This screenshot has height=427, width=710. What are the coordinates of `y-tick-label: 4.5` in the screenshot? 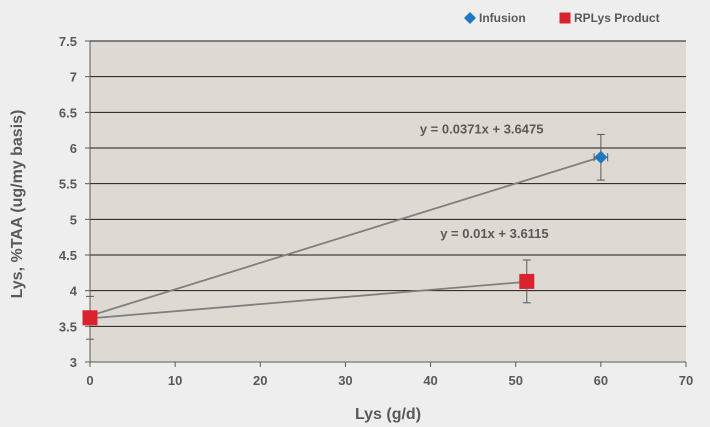 It's located at (68, 255).